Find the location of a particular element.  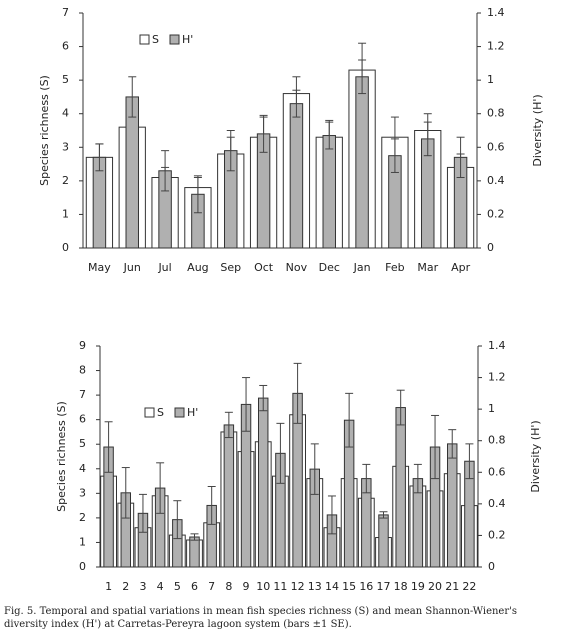

y2-tick-label: 0 is located at coordinates (490, 247).